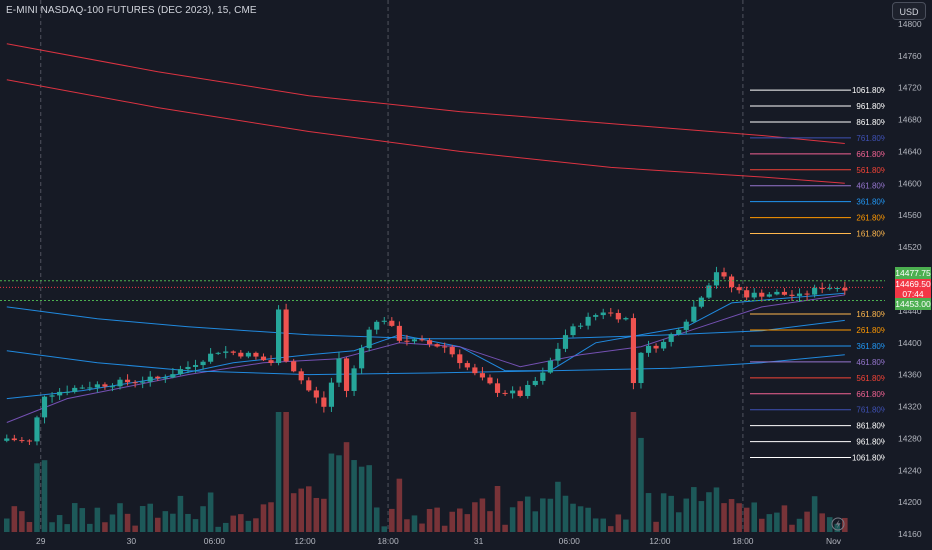  What do you see at coordinates (215, 541) in the screenshot?
I see `time-axis-label: 06:00` at bounding box center [215, 541].